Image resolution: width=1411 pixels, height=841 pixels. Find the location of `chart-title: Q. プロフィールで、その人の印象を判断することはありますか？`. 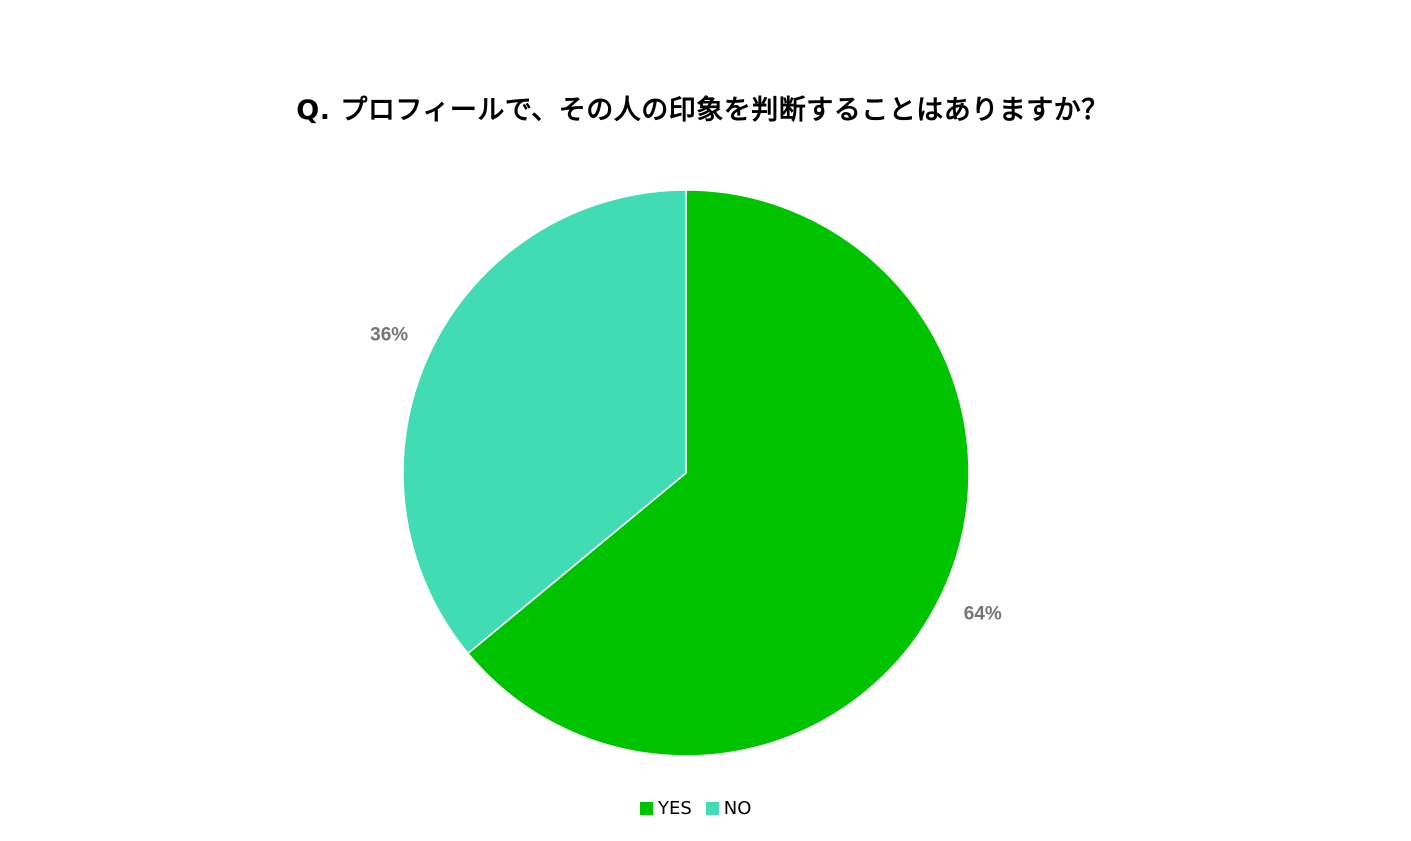

chart-title: Q. プロフィールで、その人の印象を判断することはありますか？ is located at coordinates (702, 110).